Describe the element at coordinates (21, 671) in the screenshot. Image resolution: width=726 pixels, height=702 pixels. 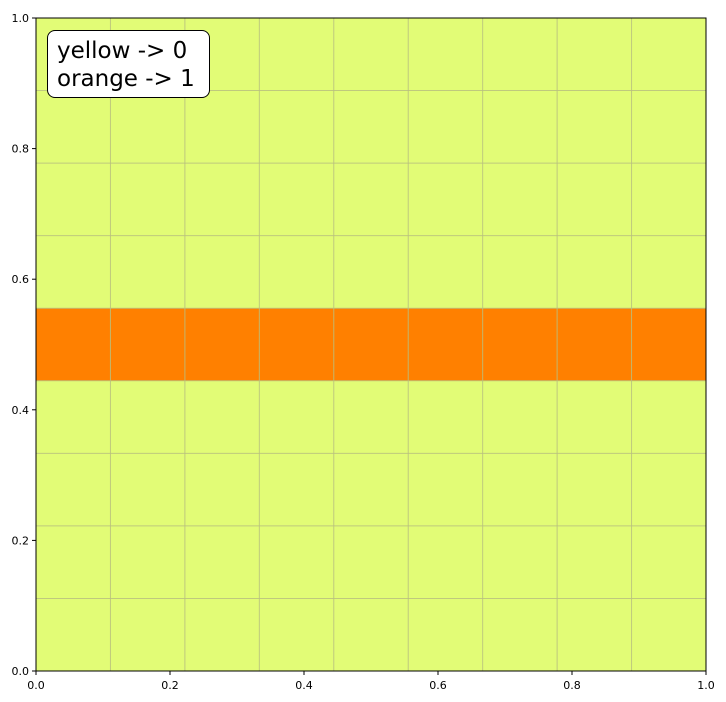
I see `y-tick-label: 0.0` at that location.